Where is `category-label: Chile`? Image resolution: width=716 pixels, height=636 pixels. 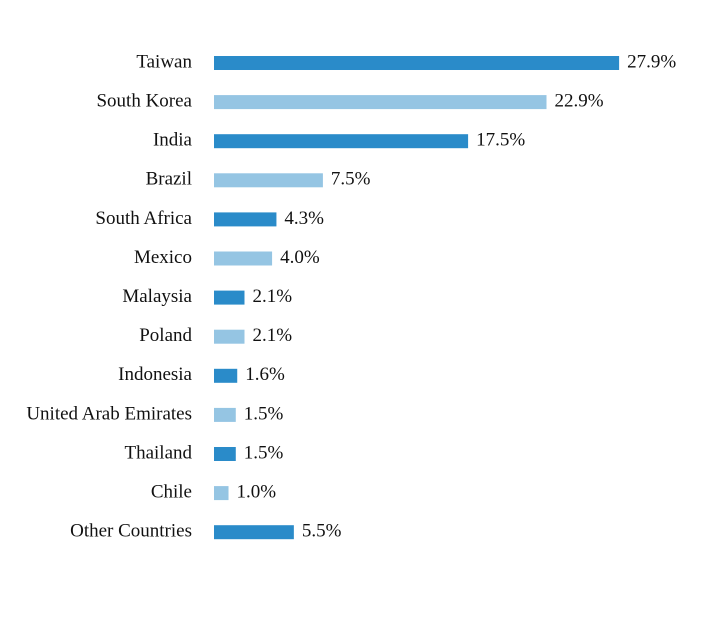
category-label: Chile is located at coordinates (171, 491).